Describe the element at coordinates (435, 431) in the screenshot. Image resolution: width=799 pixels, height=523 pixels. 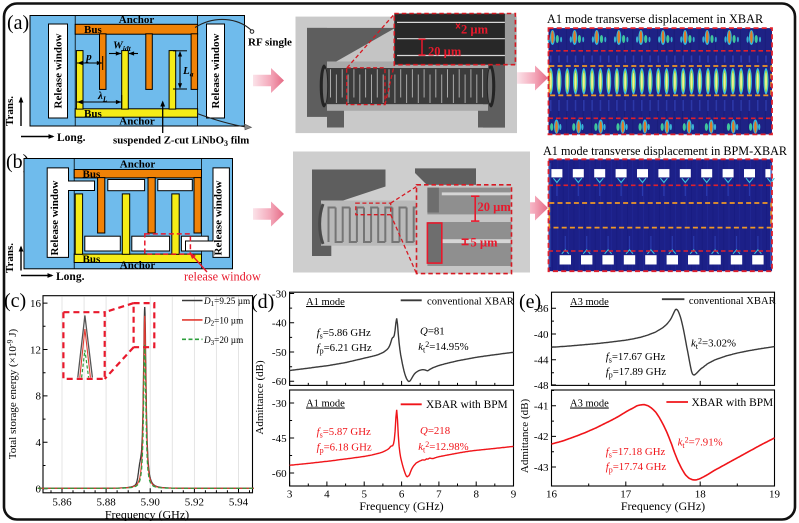
I see `svg-text: Q=218` at that location.